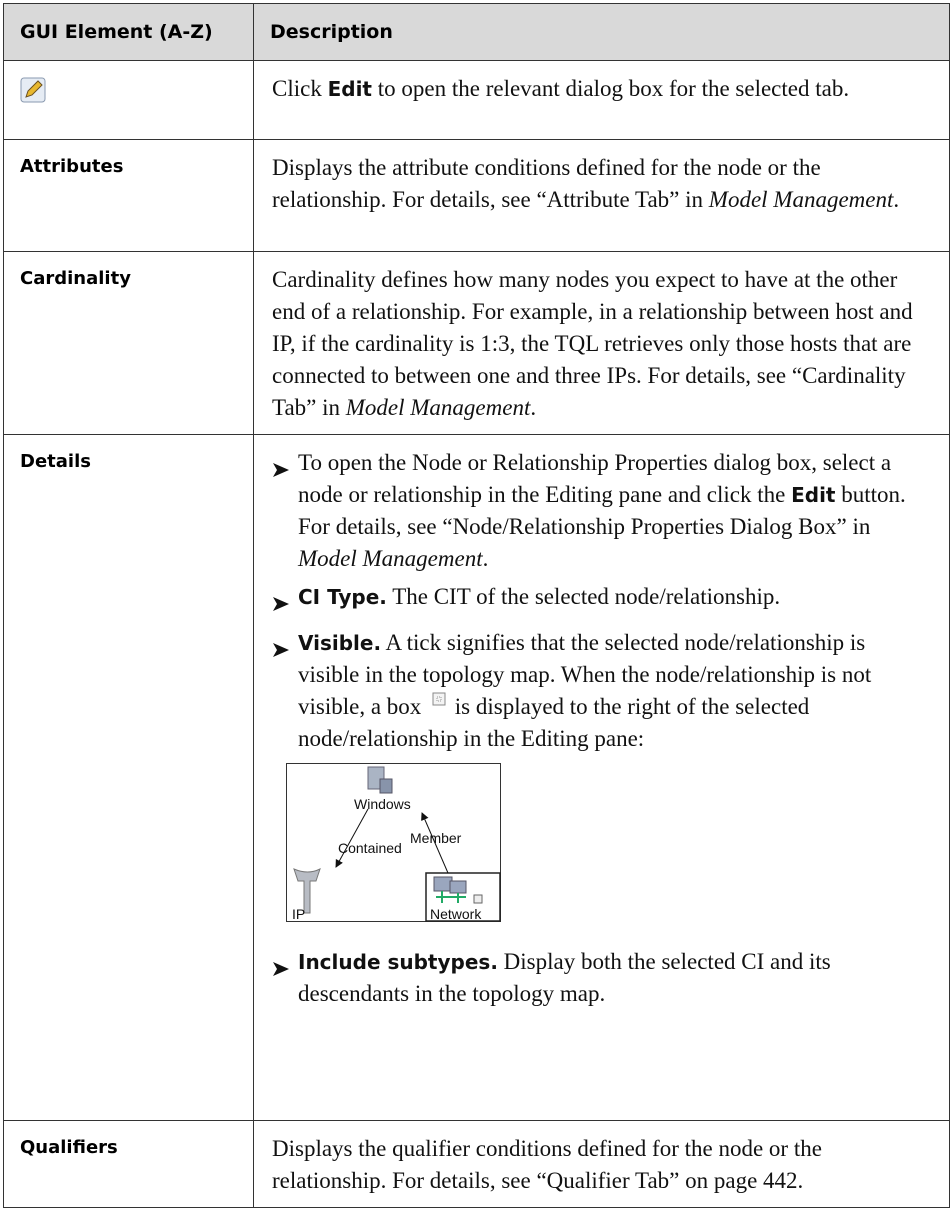  I want to click on header-row: GUI Element (A-Z) Description, so click(476, 32).